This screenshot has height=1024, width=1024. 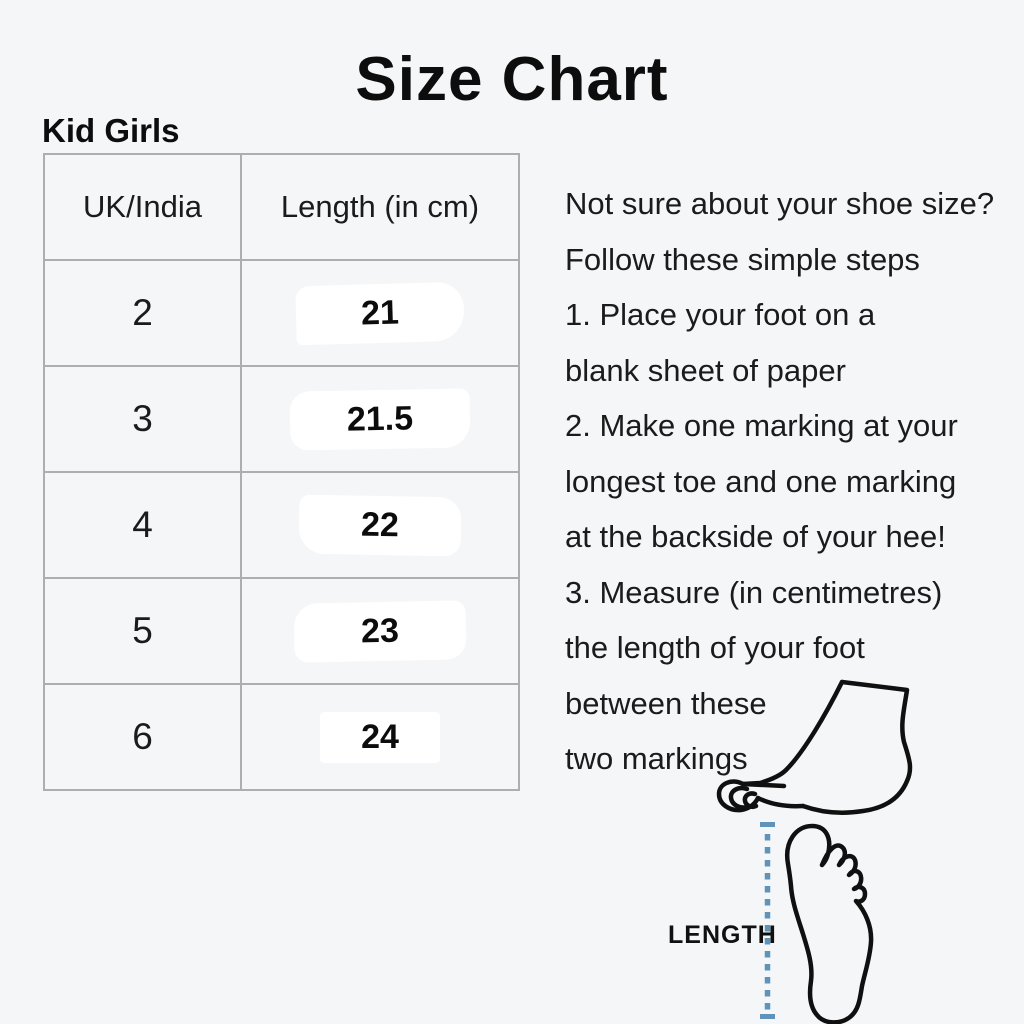 I want to click on uk-india-size: 5, so click(x=142, y=631).